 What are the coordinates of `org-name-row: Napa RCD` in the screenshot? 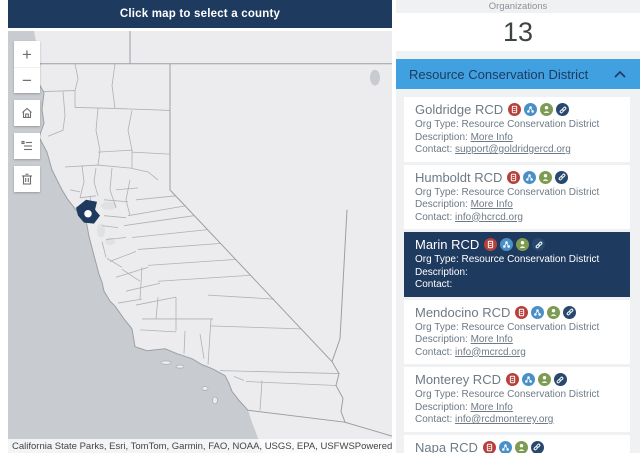 It's located at (517, 446).